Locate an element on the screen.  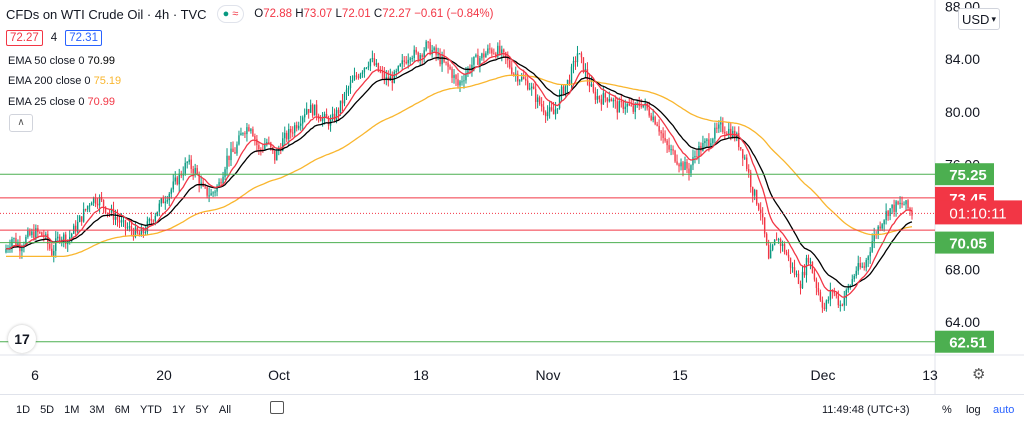
calendar-goto-icon is located at coordinates (277, 407).